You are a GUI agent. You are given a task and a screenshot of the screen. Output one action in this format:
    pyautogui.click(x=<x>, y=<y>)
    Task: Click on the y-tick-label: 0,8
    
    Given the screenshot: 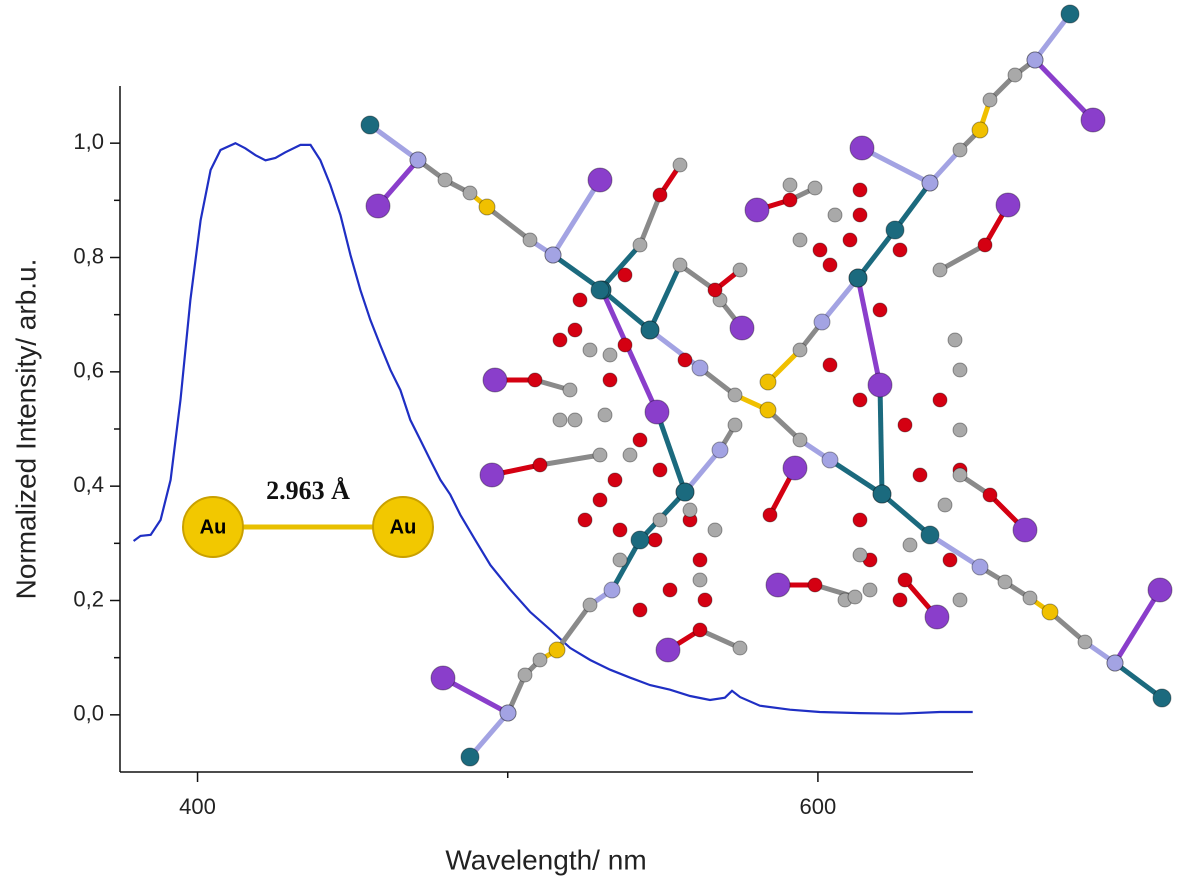 What is the action you would take?
    pyautogui.click(x=88, y=255)
    